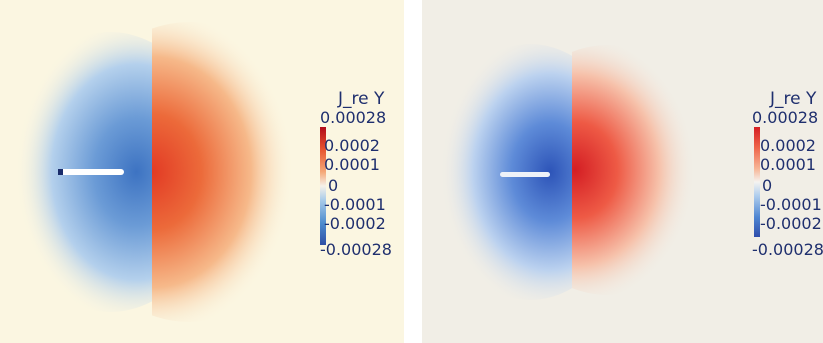 This screenshot has width=823, height=343. What do you see at coordinates (645, 170) in the screenshot?
I see `positive-lobe` at bounding box center [645, 170].